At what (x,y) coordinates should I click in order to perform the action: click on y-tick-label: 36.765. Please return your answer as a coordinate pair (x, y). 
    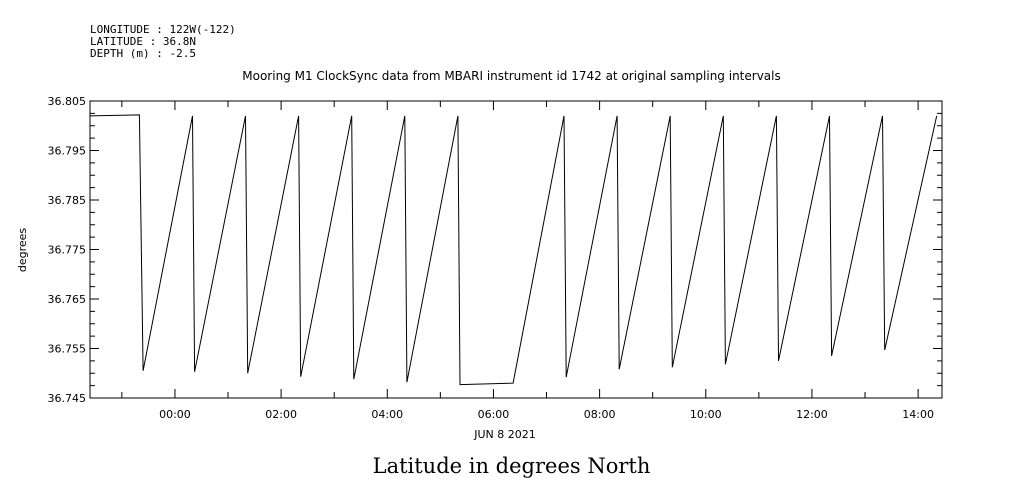
    Looking at the image, I should click on (67, 299).